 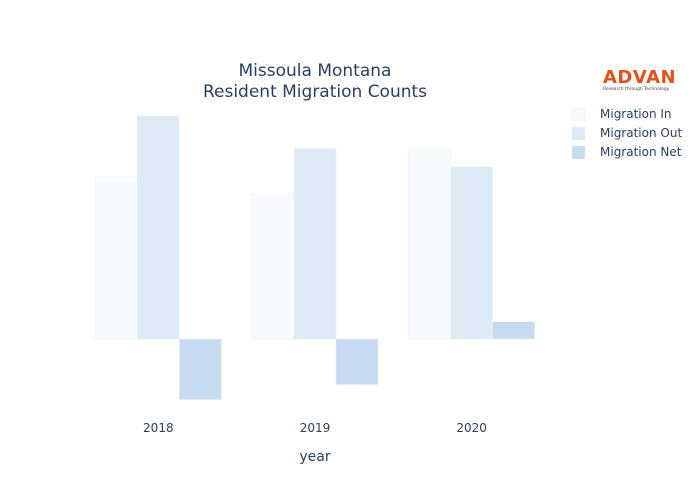 I want to click on legend-label-migration-in: Migration In, so click(x=636, y=114).